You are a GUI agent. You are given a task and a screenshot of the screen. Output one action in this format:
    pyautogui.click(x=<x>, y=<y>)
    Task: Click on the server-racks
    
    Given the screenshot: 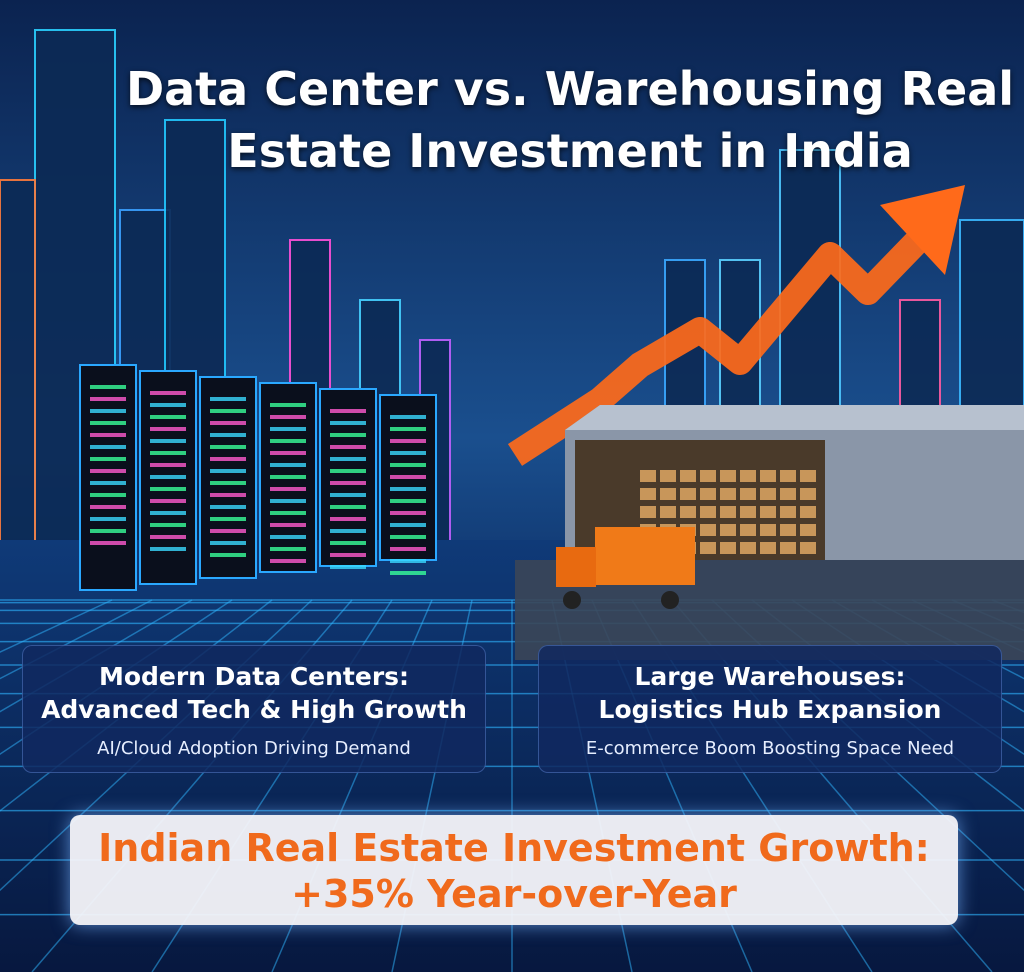 What is the action you would take?
    pyautogui.click(x=258, y=477)
    